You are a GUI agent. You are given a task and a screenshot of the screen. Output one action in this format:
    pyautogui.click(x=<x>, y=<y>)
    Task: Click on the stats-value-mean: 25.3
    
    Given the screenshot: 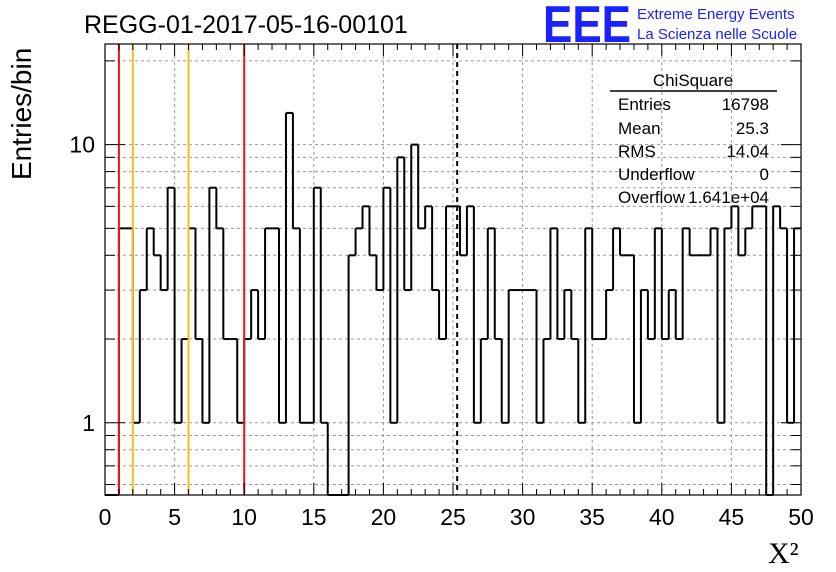 What is the action you would take?
    pyautogui.click(x=752, y=128)
    